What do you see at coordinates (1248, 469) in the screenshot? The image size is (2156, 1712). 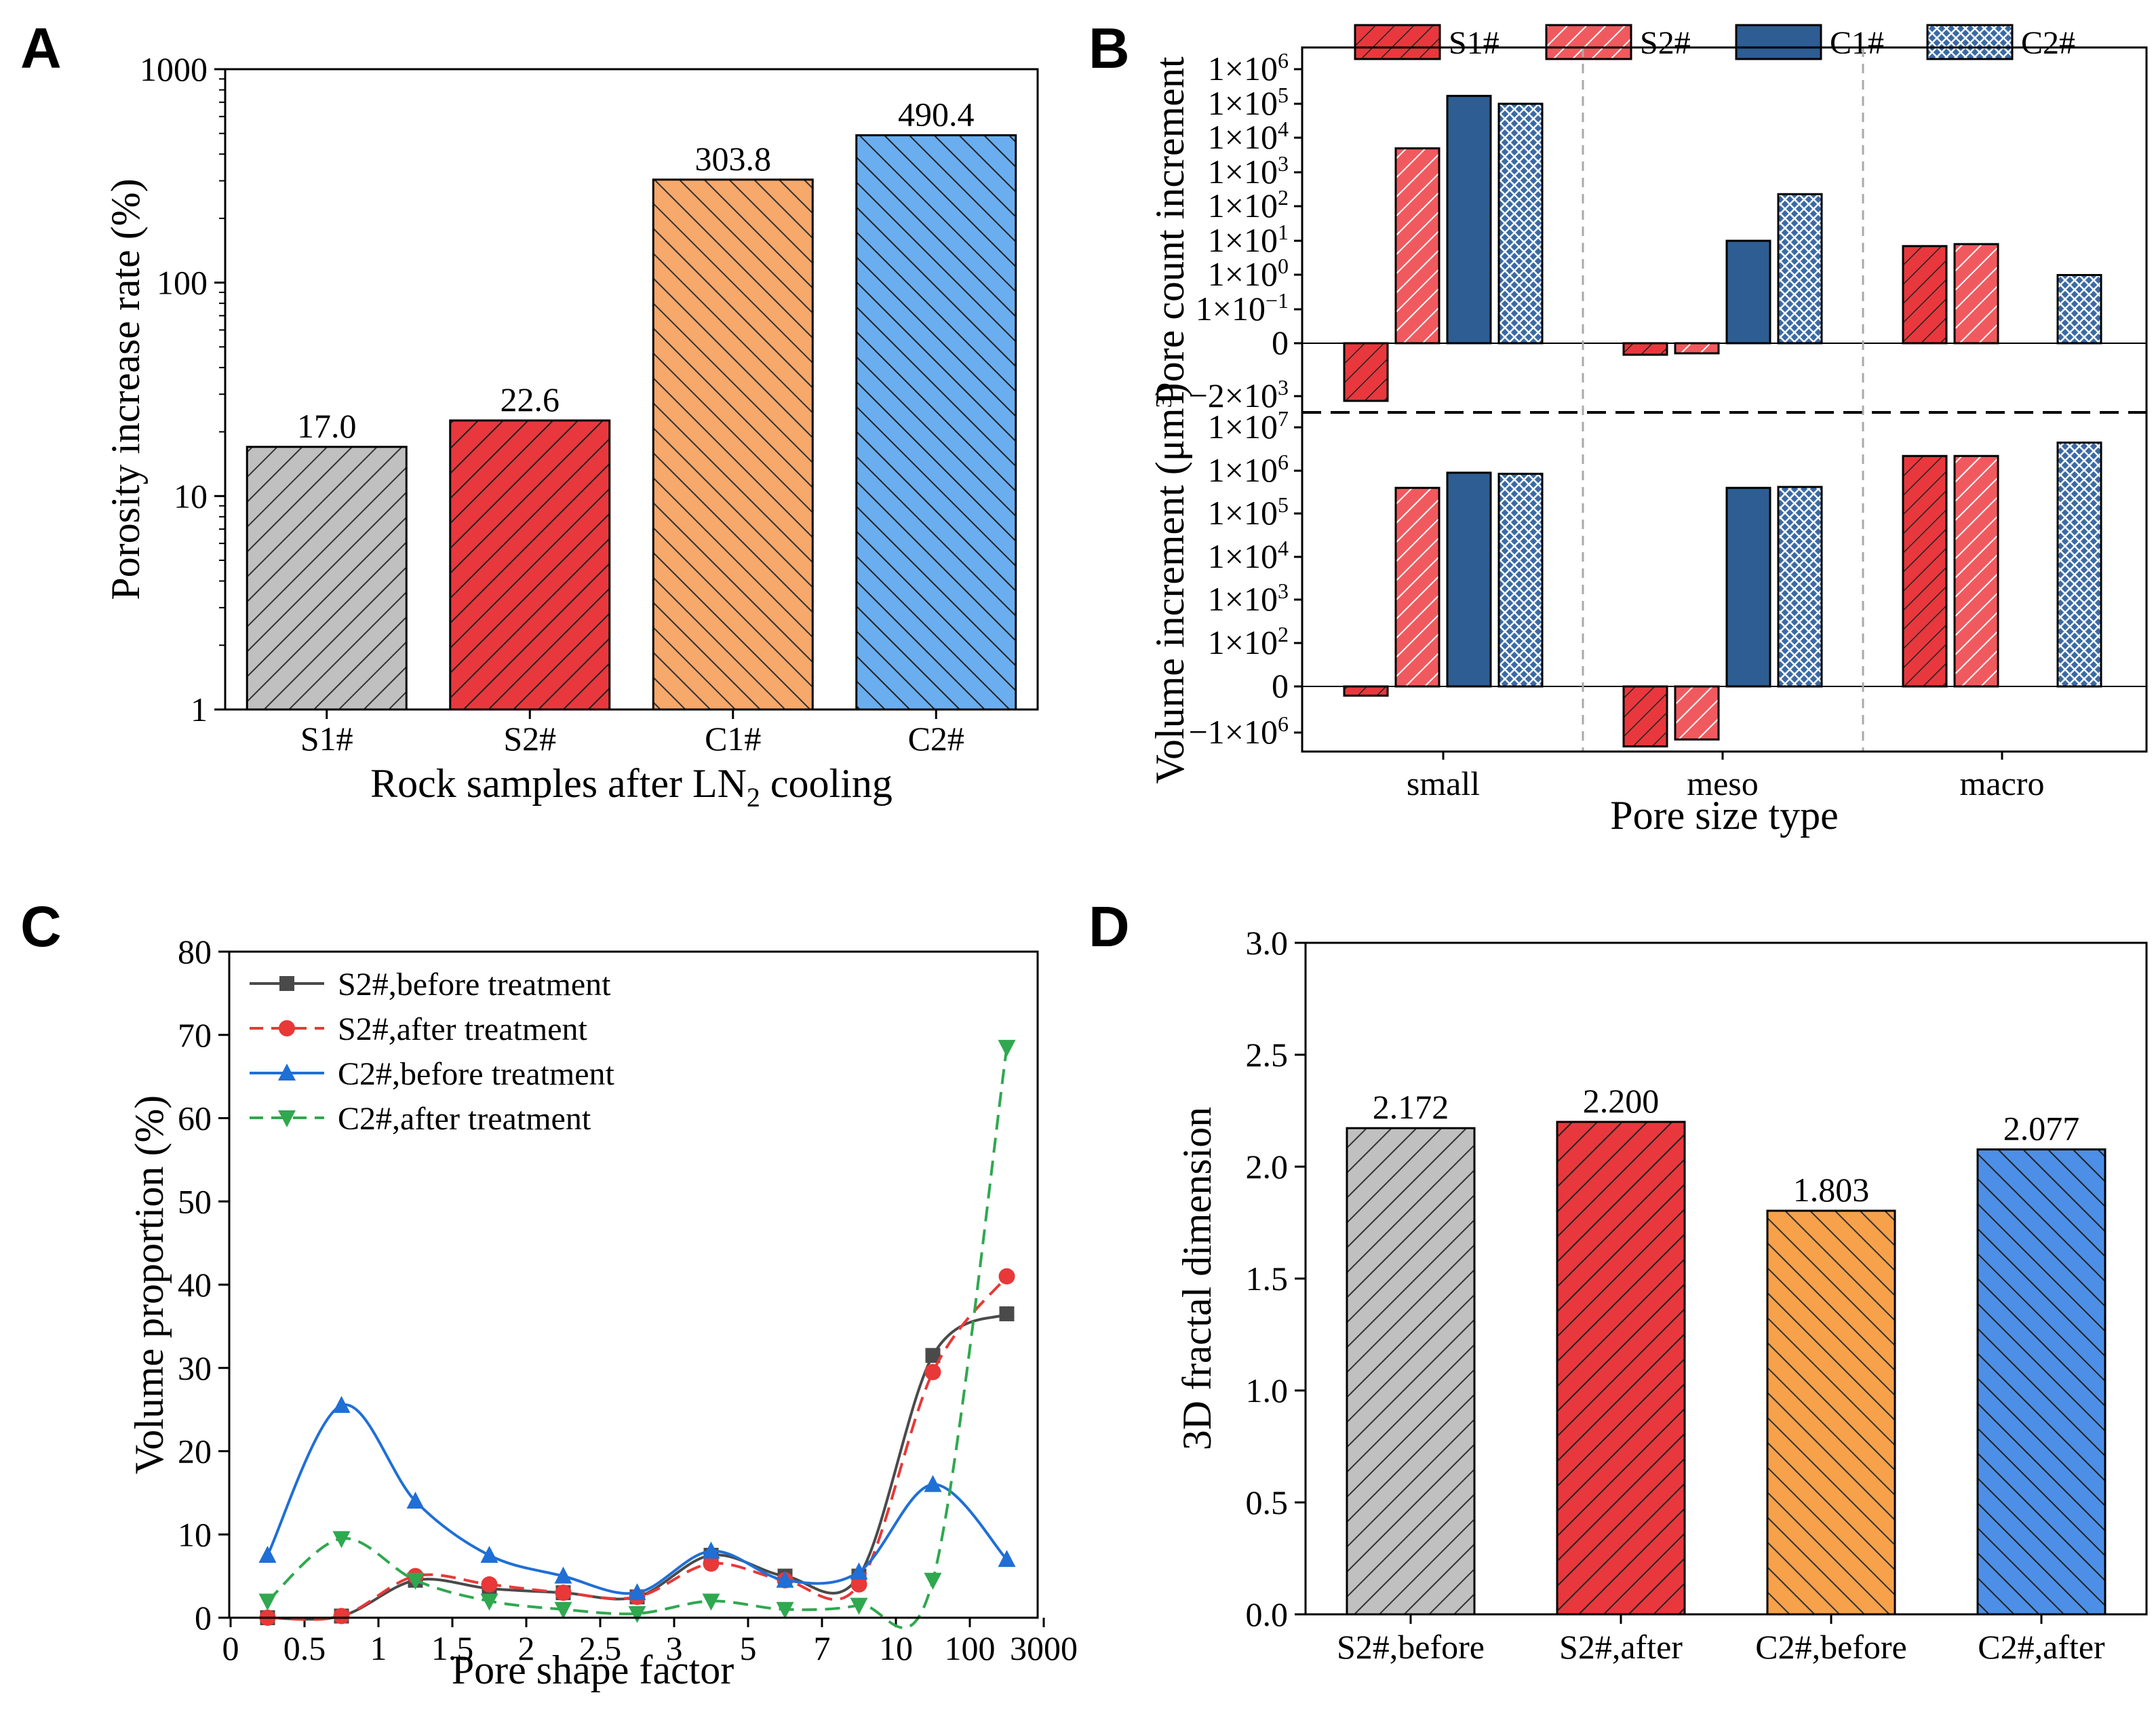 I see `y-tick-label-bottom: 1×10⁶` at bounding box center [1248, 469].